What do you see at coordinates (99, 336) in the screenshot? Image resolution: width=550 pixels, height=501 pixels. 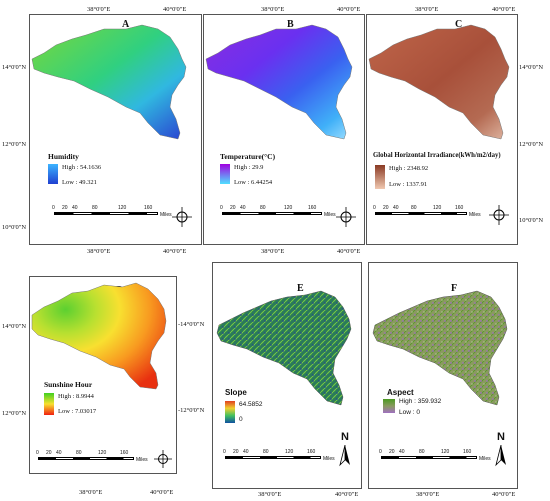 I see `sunshine-hour-map` at bounding box center [99, 336].